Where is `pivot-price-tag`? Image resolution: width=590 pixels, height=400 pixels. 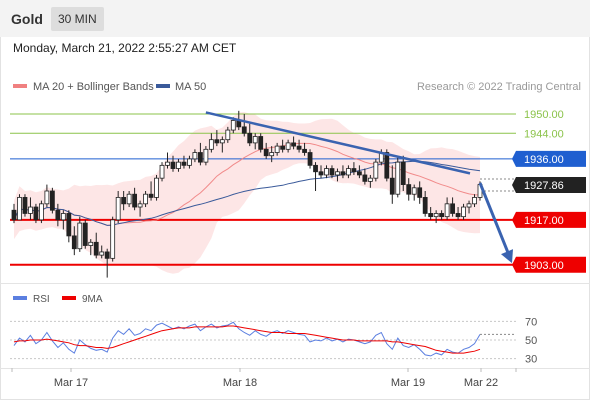 pivot-price-tag is located at coordinates (549, 158).